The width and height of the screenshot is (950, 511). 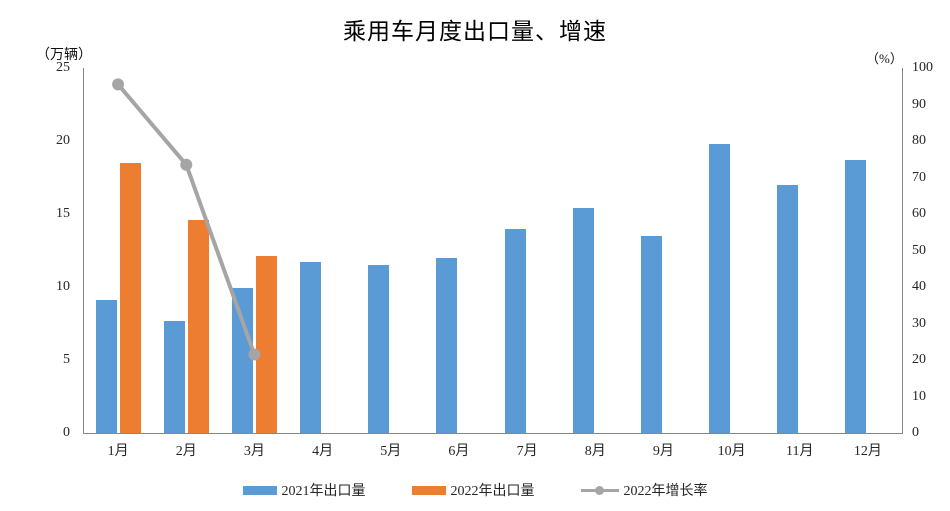 What do you see at coordinates (475, 31) in the screenshot?
I see `chart-title: 乘用车月度出口量、增速` at bounding box center [475, 31].